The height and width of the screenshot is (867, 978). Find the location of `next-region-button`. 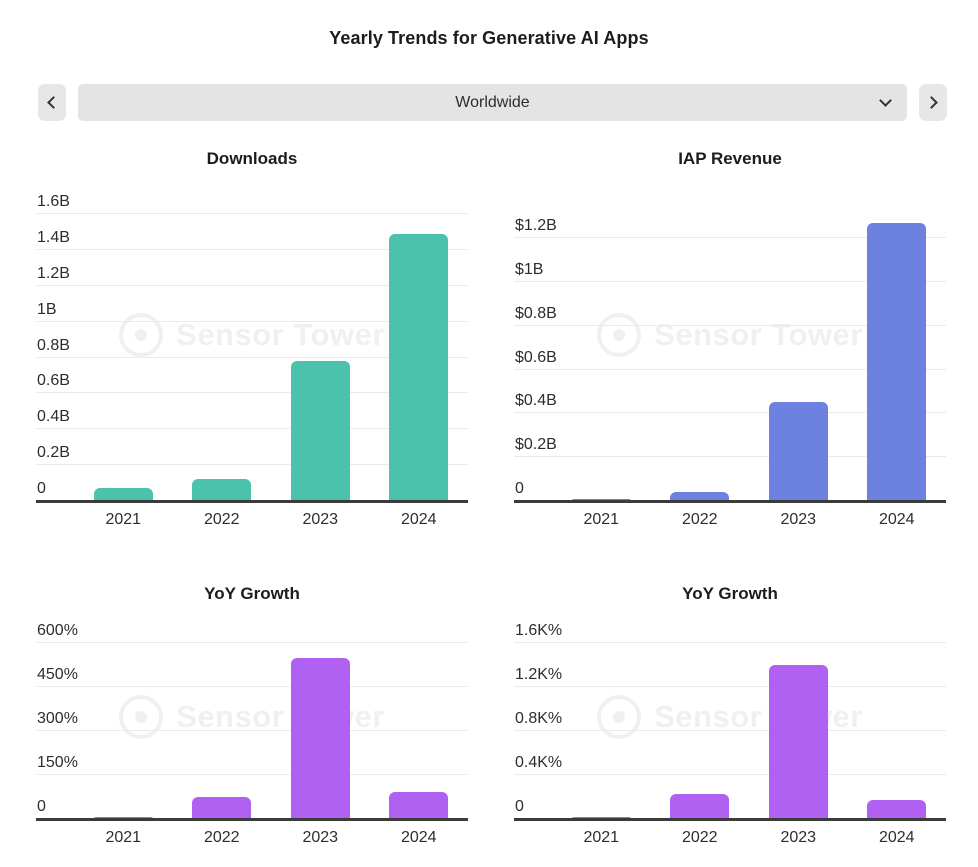

next-region-button is located at coordinates (933, 102).